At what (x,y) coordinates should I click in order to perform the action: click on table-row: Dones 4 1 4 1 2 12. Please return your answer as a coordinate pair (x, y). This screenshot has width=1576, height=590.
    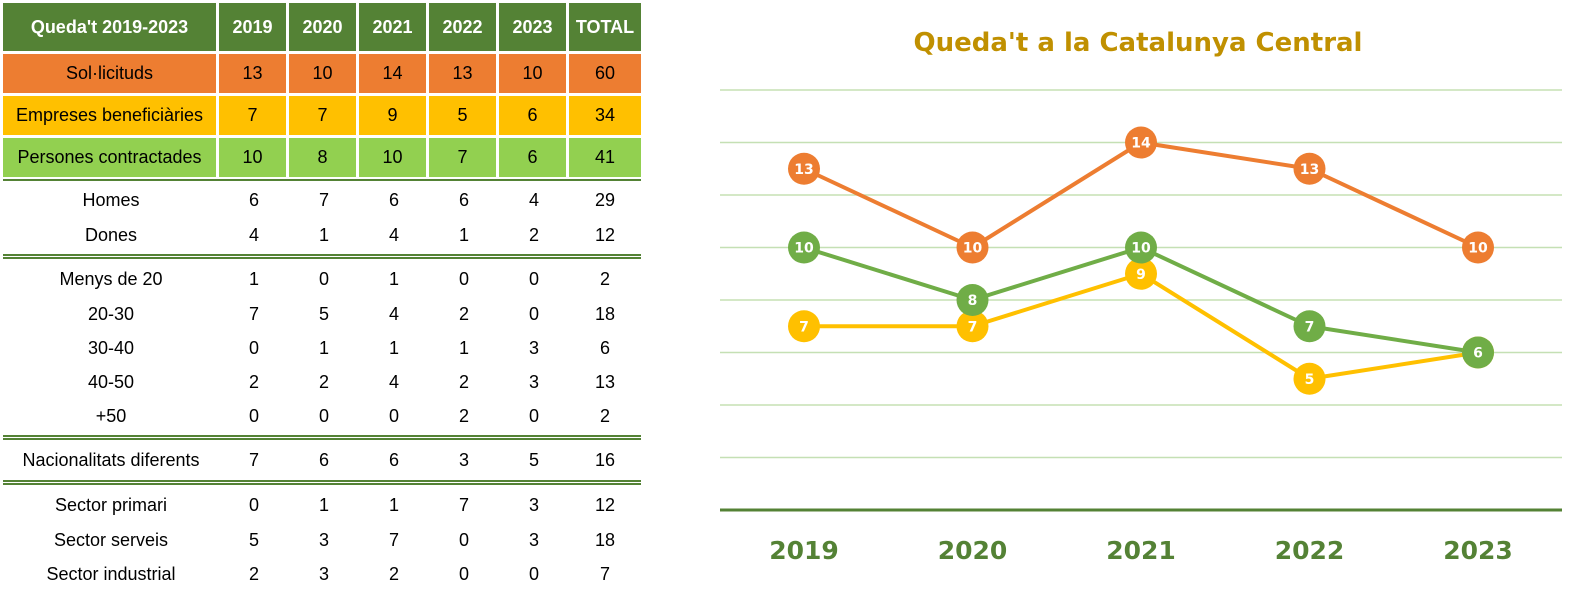
    Looking at the image, I should click on (322, 235).